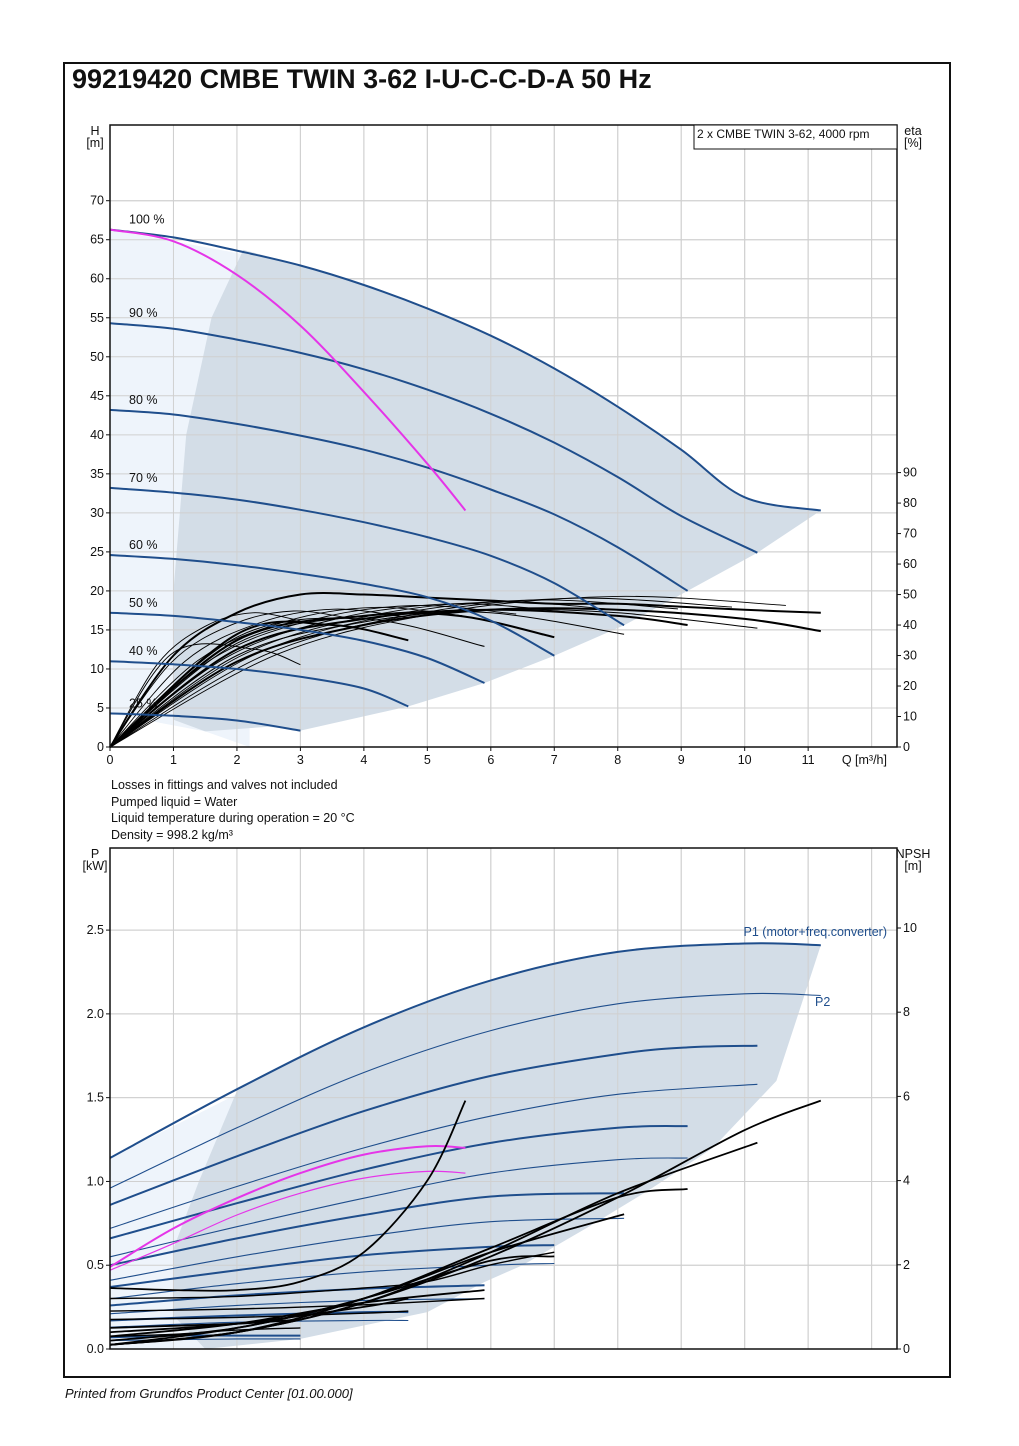 This screenshot has height=1446, width=1019. What do you see at coordinates (143, 478) in the screenshot?
I see `speed-curve-label: 70 %` at bounding box center [143, 478].